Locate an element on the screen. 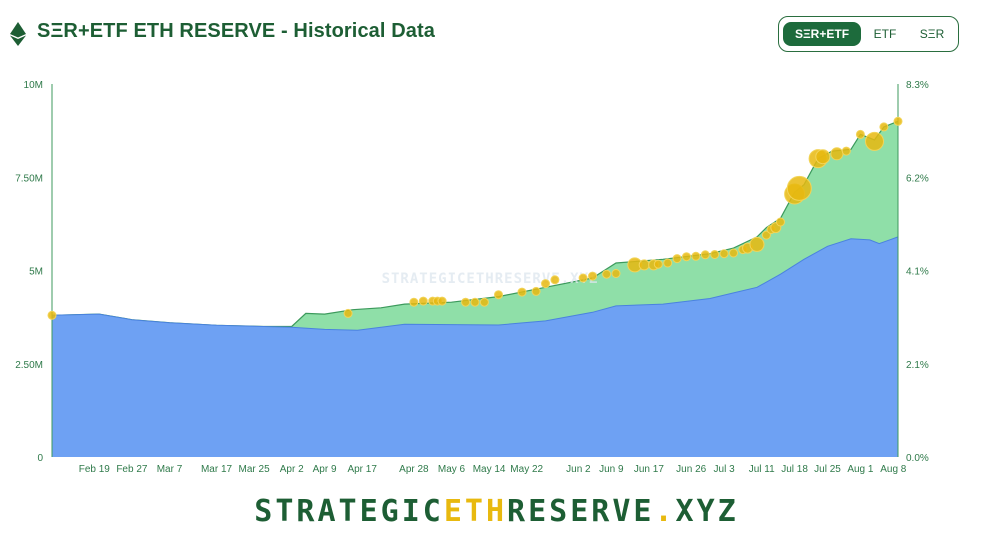 This screenshot has height=543, width=993. footer-brand: STRATEGICETHRESERVE.XYZ is located at coordinates (496, 511).